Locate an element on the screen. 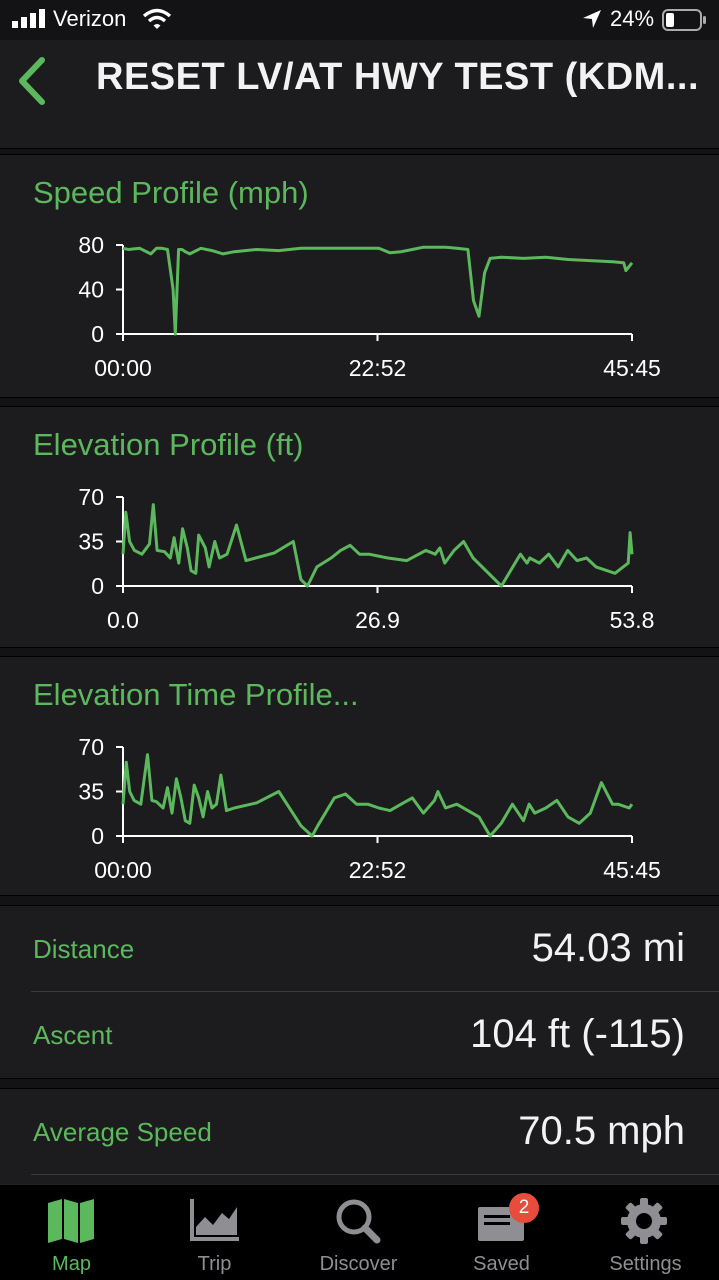  stat-row-average-speed: Average Speed 70.5 mph is located at coordinates (359, 1132).